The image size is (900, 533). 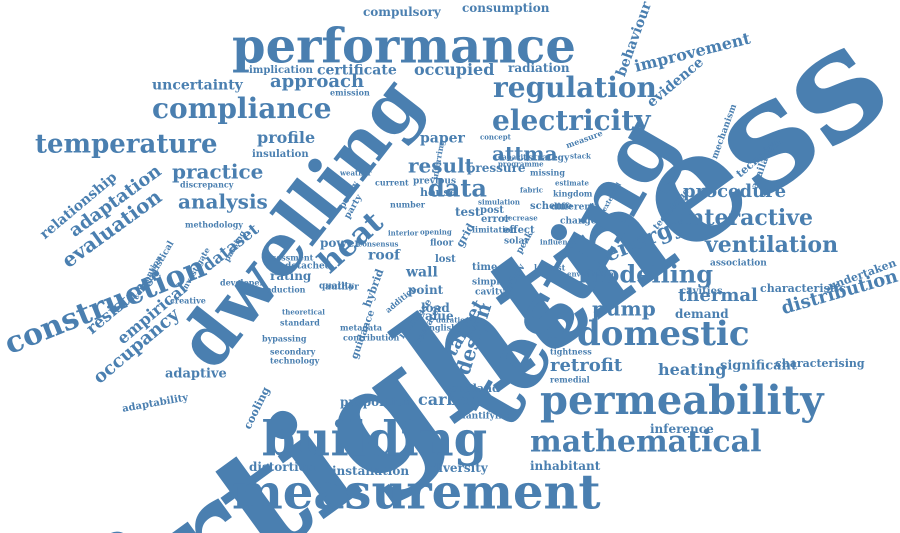 I want to click on cloud-word-adaptive: adaptive, so click(x=196, y=374).